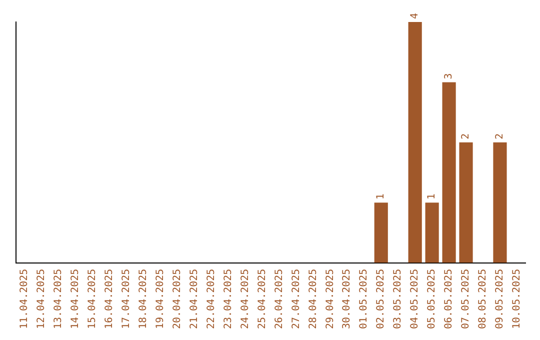 The height and width of the screenshot is (340, 540). I want to click on x-tick-label: 23.04.2025, so click(228, 299).